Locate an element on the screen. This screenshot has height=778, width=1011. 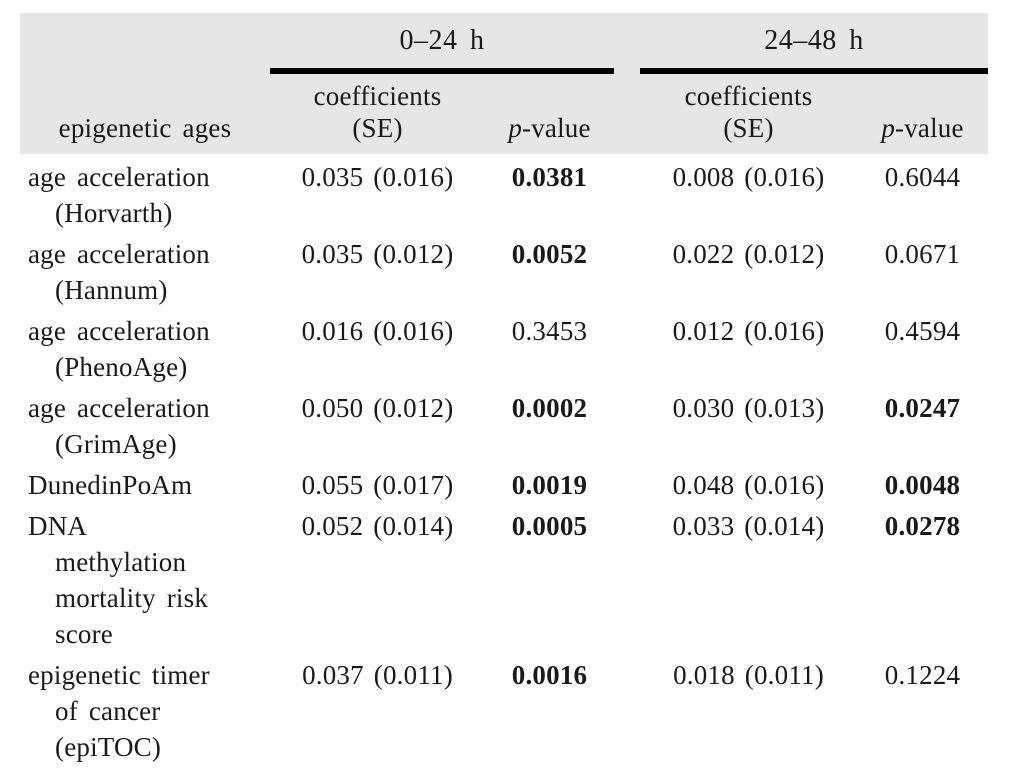
row-label-cell: age acceleration (GrimAge) is located at coordinates (145, 423).